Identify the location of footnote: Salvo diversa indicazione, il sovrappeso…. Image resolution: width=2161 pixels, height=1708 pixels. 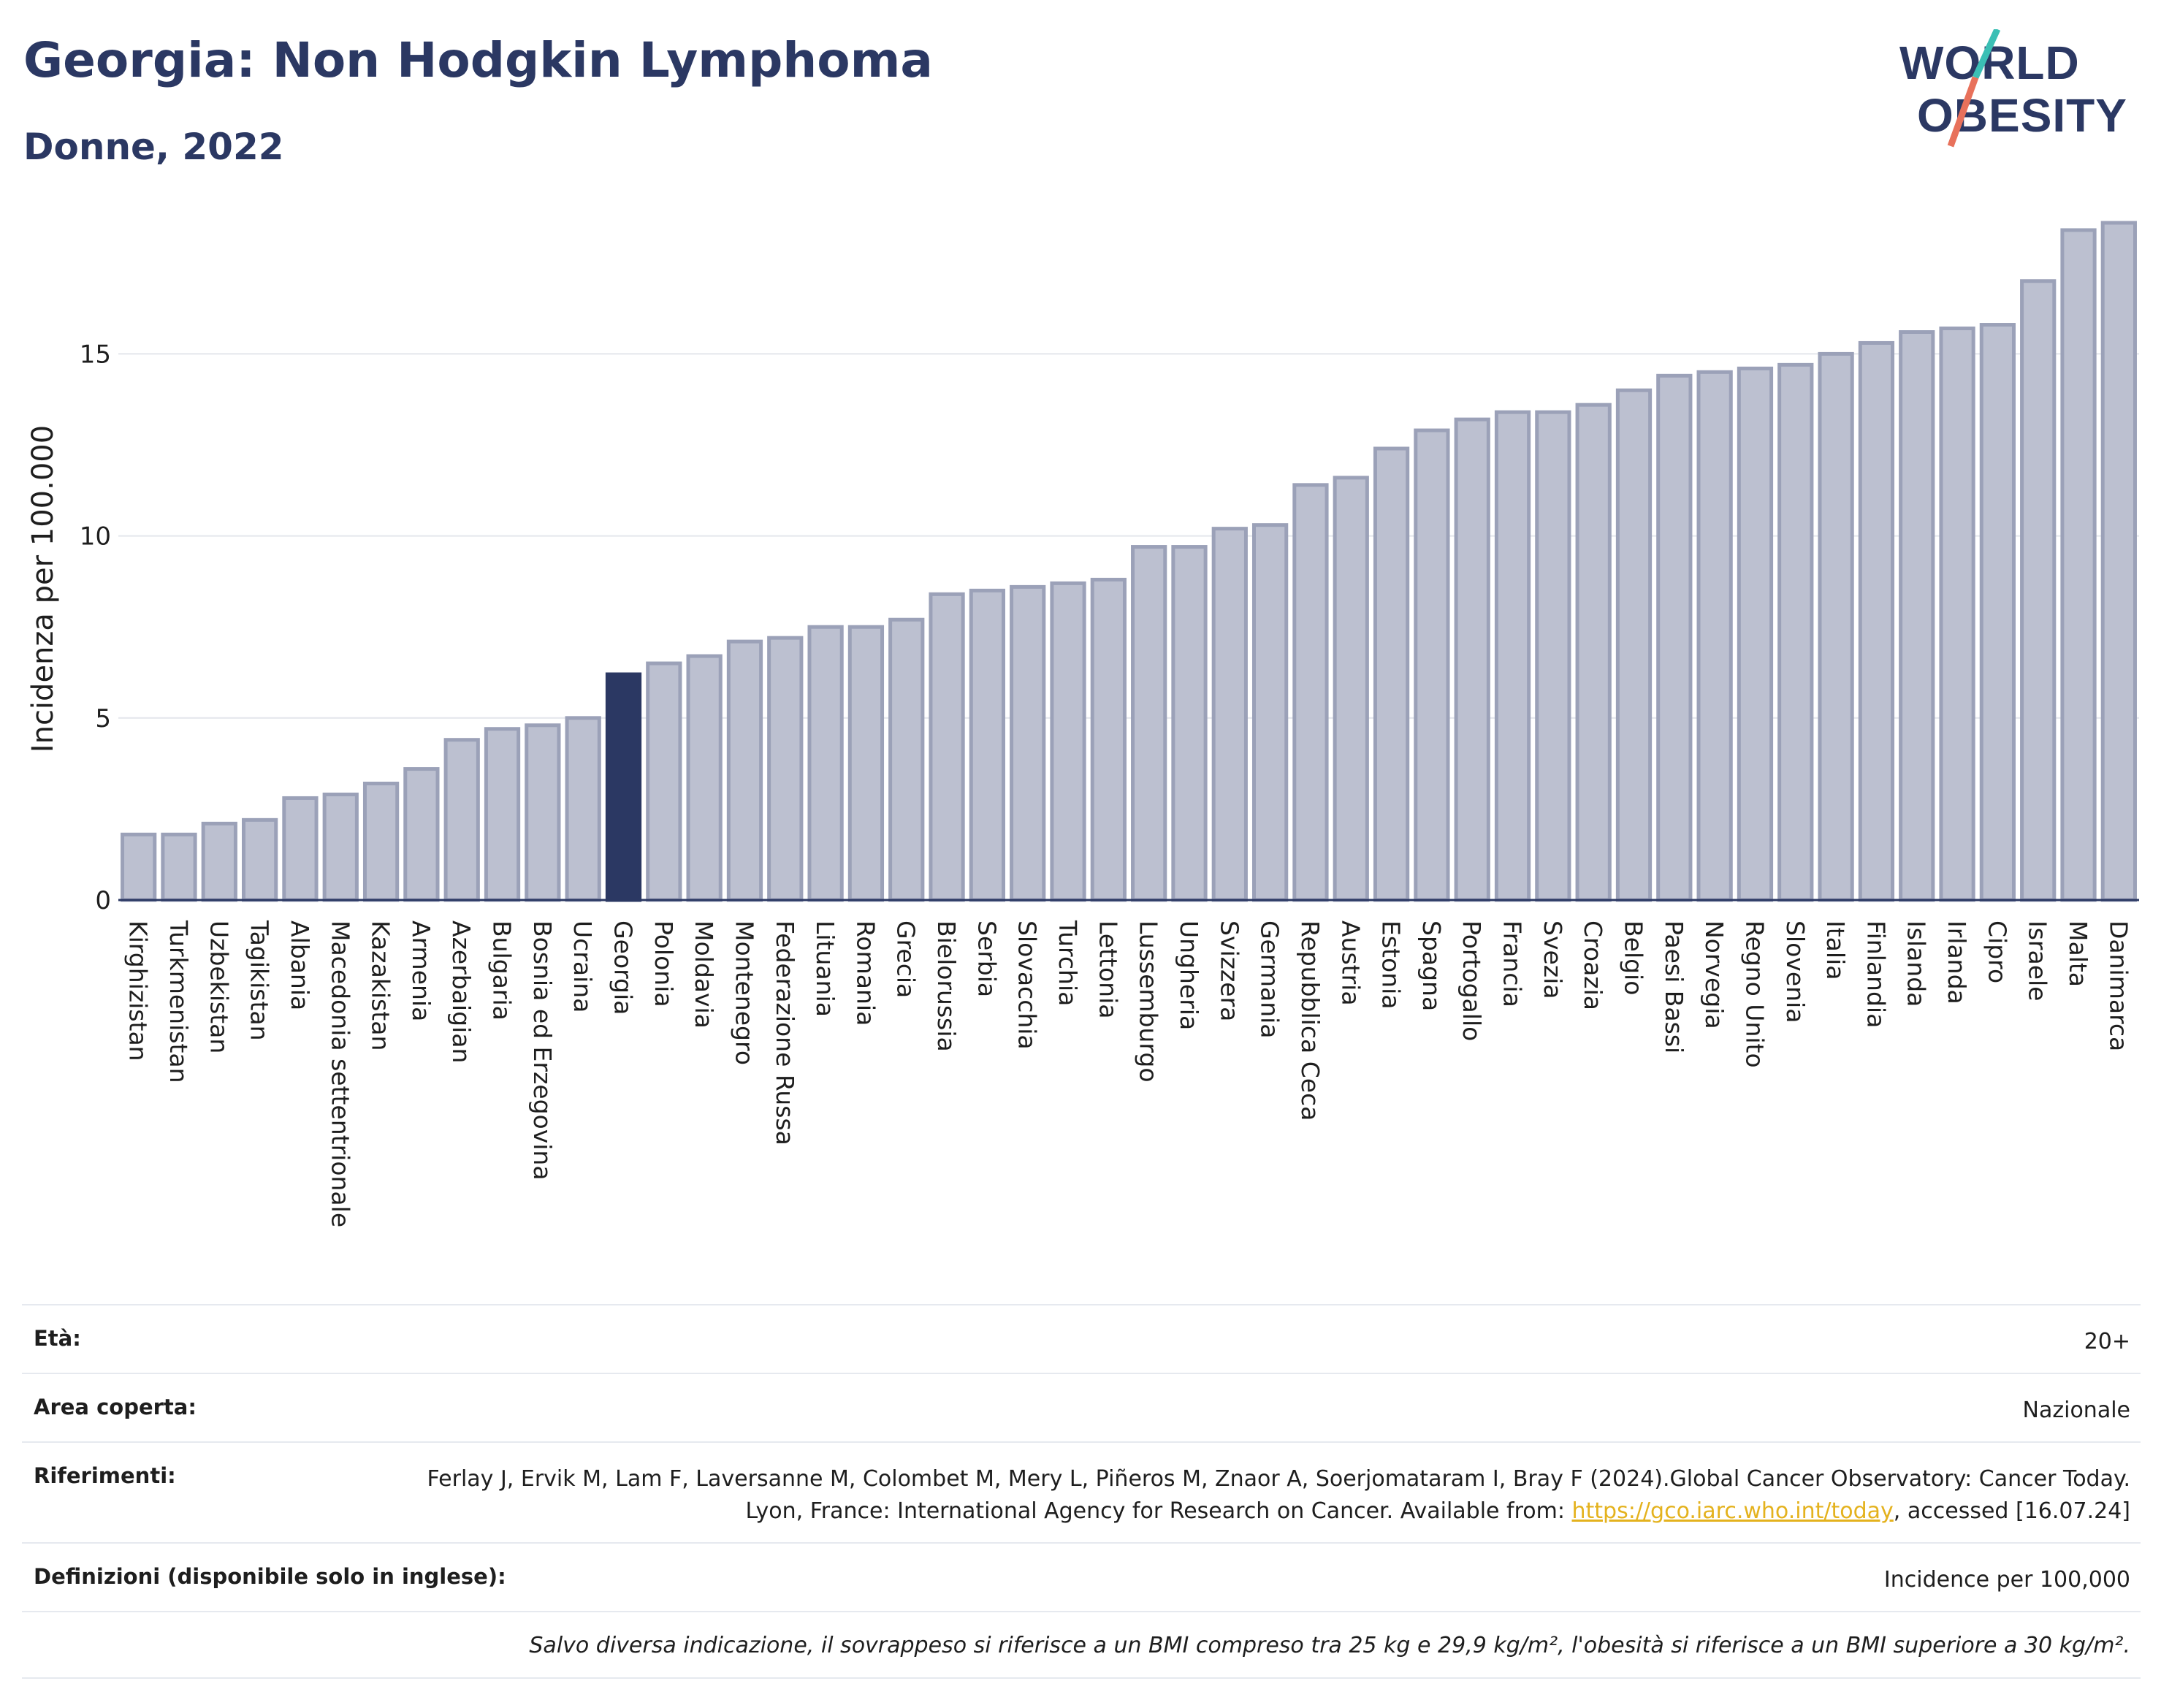
(1081, 1645).